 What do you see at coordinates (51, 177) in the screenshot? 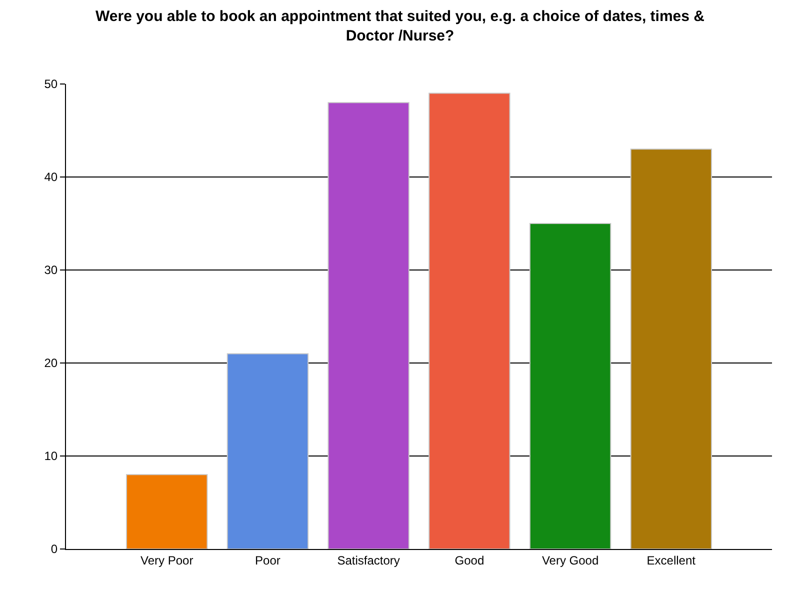
I see `y-tick-label: 40` at bounding box center [51, 177].